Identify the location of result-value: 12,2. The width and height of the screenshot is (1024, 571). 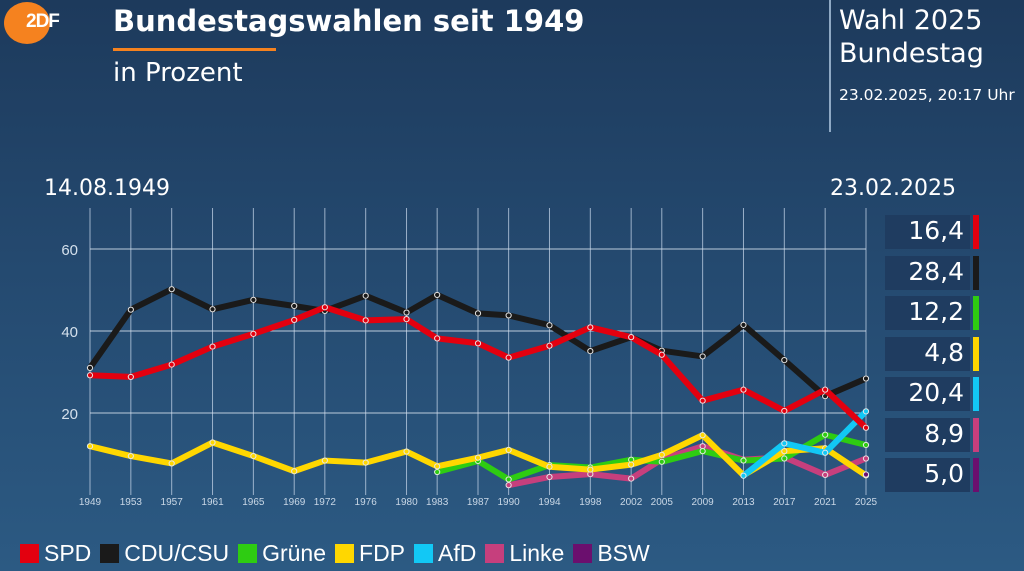
(936, 311).